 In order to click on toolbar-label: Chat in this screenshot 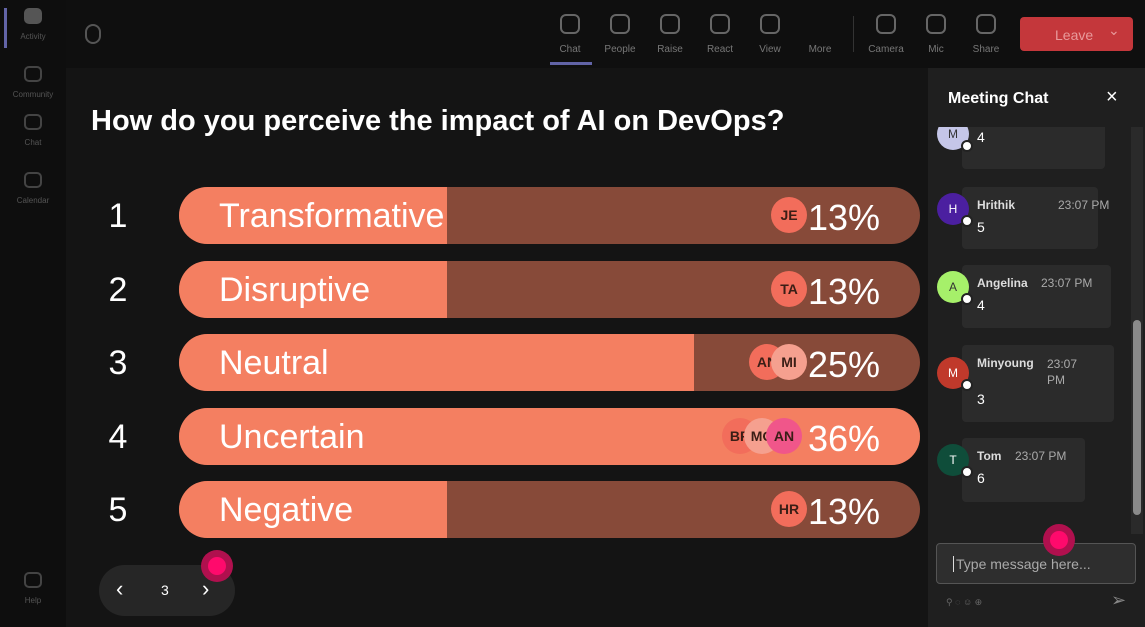, I will do `click(570, 49)`.